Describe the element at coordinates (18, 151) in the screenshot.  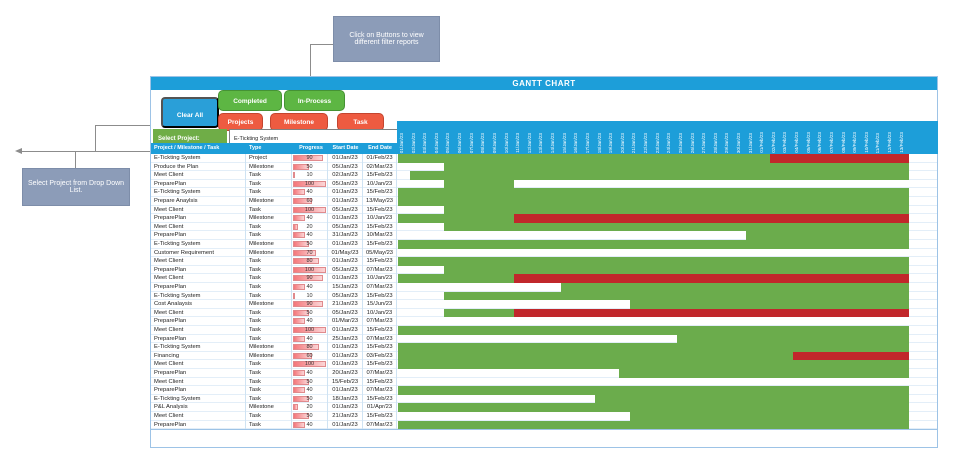
I see `arrowhead-left-icon` at that location.